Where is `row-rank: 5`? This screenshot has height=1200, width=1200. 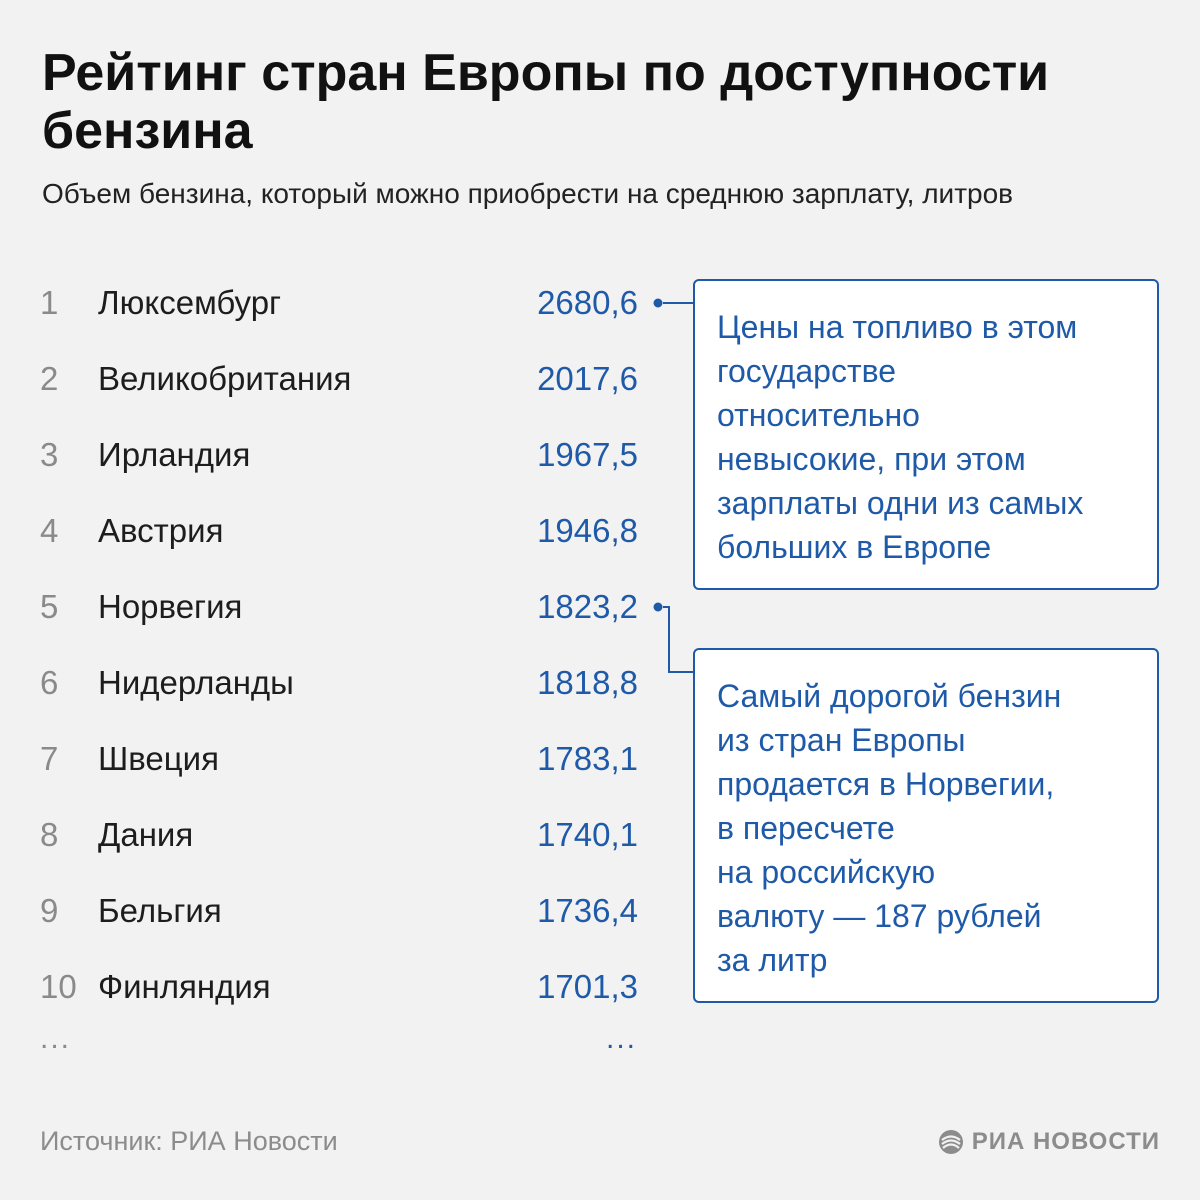 row-rank: 5 is located at coordinates (49, 606).